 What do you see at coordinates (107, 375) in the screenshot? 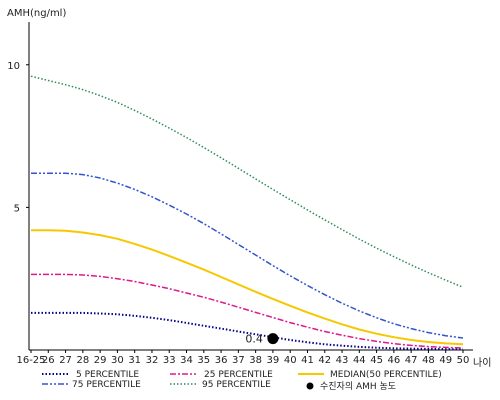
I see `legend-label-5-percentile: 5 PERCENTILE` at bounding box center [107, 375].